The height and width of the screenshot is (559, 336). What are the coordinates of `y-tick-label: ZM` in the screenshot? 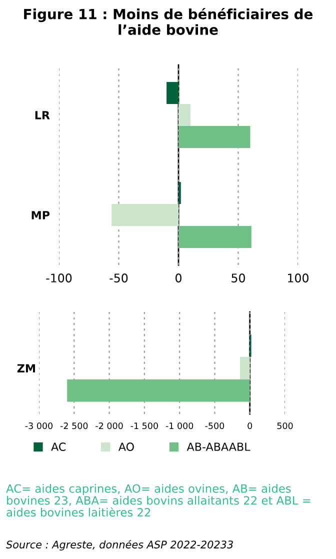 It's located at (26, 368).